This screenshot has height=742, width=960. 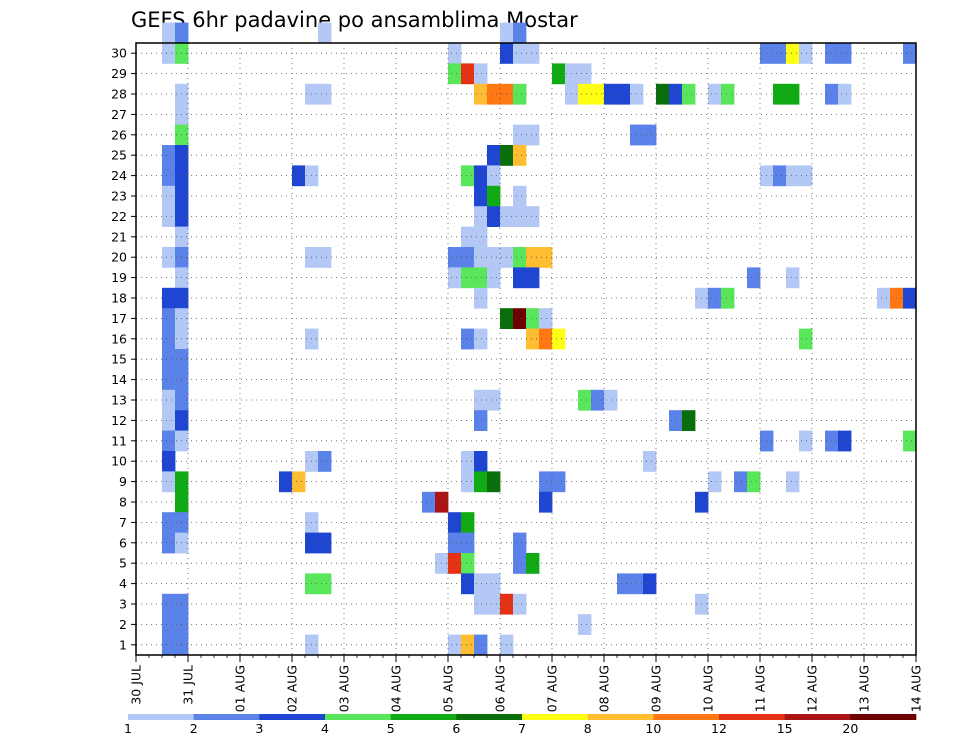 I want to click on y-tick-label: 30, so click(x=119, y=53).